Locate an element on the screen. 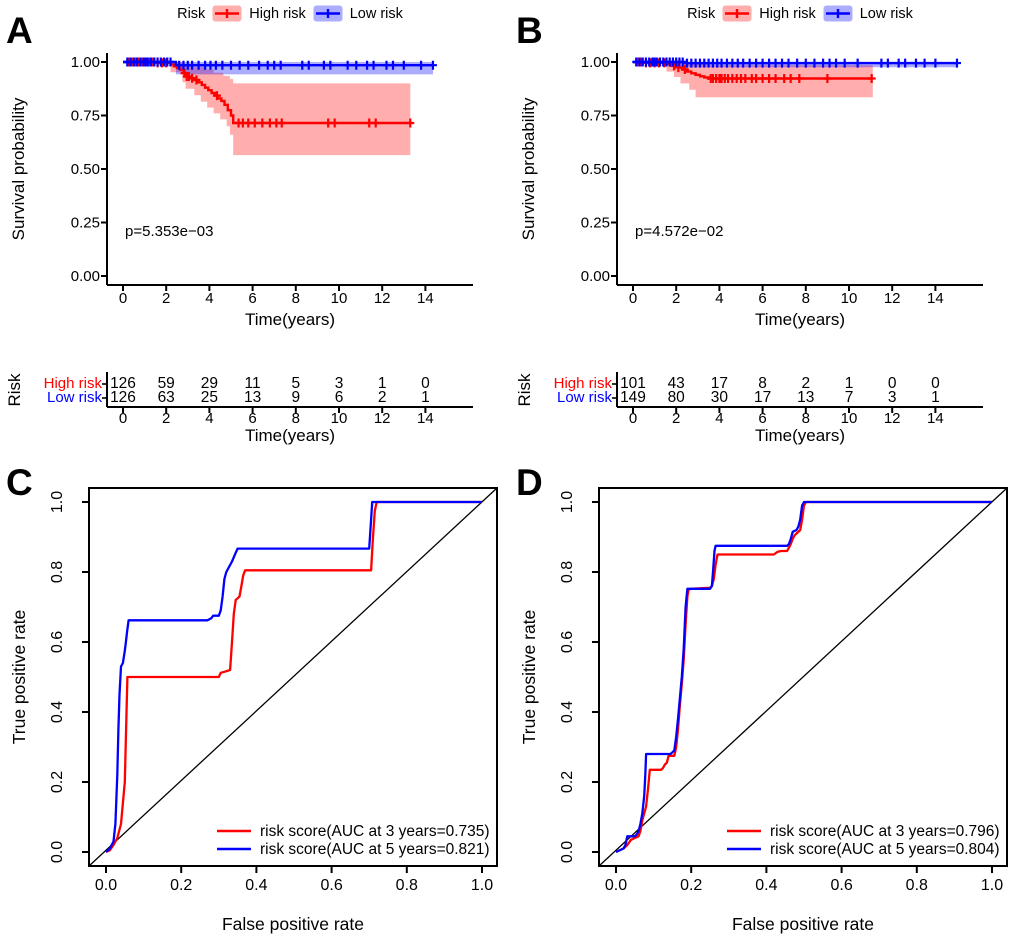  y-tick-label: 0.75 is located at coordinates (85, 116).